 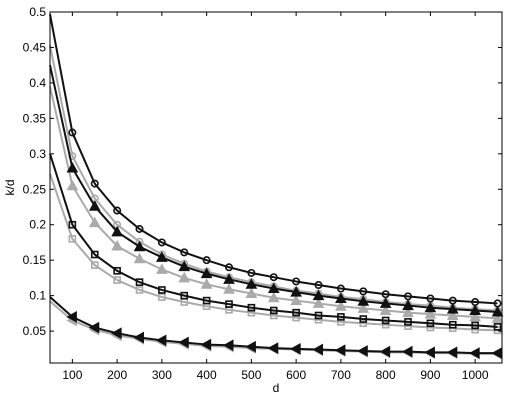 What do you see at coordinates (341, 375) in the screenshot?
I see `x-tick-label: 700` at bounding box center [341, 375].